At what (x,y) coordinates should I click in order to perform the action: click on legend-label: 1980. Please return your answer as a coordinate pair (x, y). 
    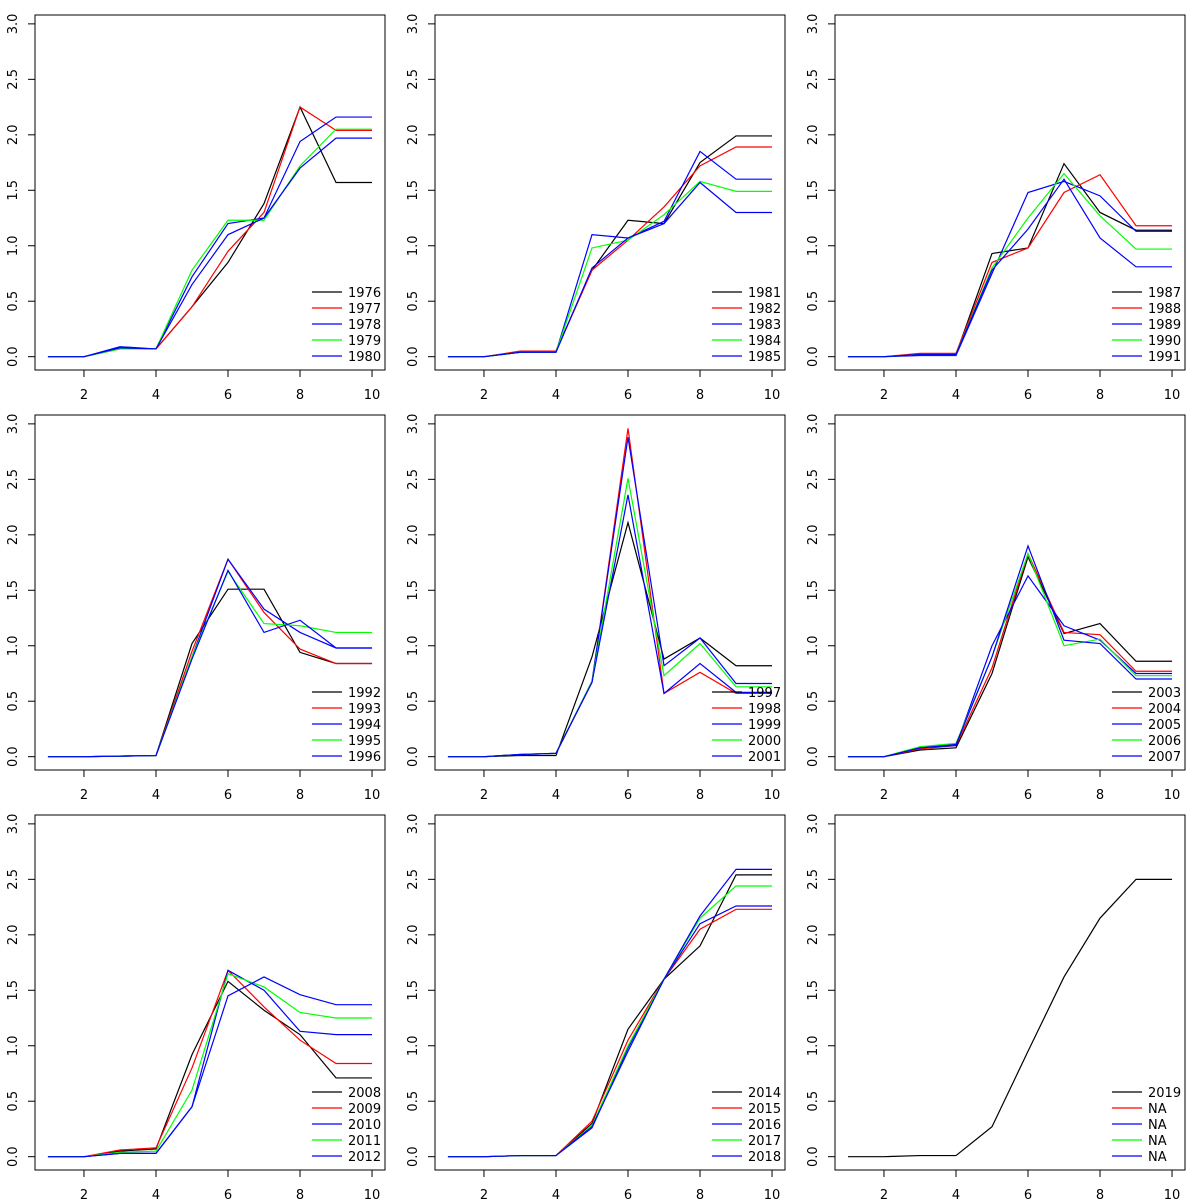
    Looking at the image, I should click on (364, 357).